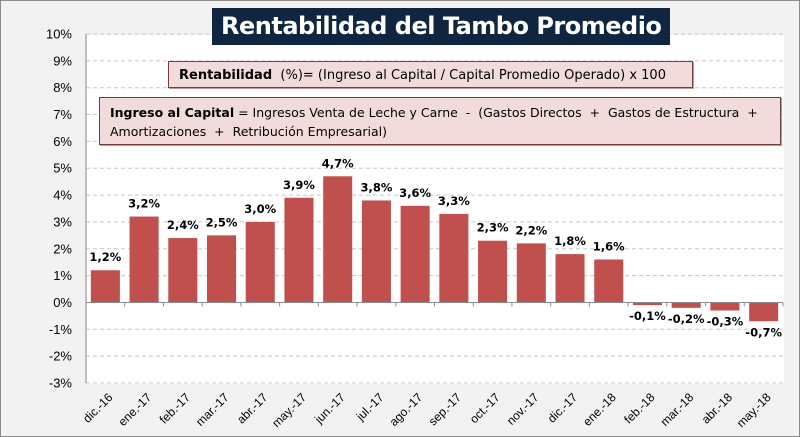 The width and height of the screenshot is (800, 437). I want to click on y-tick-label: 2%, so click(62, 248).